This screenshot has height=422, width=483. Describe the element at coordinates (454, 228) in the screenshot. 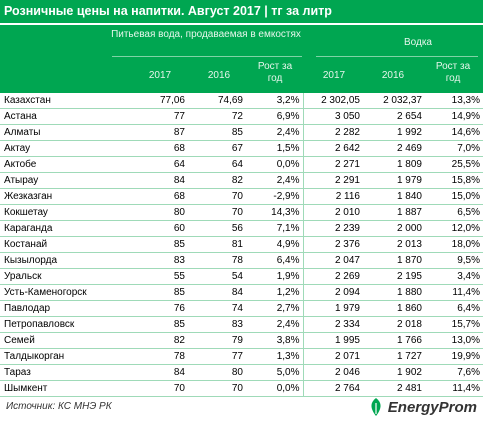

I see `cell-vodka-growth: 12,0%` at that location.